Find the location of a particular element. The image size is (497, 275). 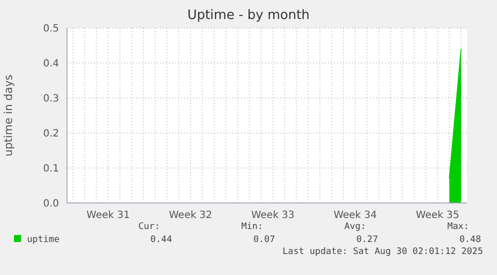

y-tick-label: 0.4 is located at coordinates (51, 64).